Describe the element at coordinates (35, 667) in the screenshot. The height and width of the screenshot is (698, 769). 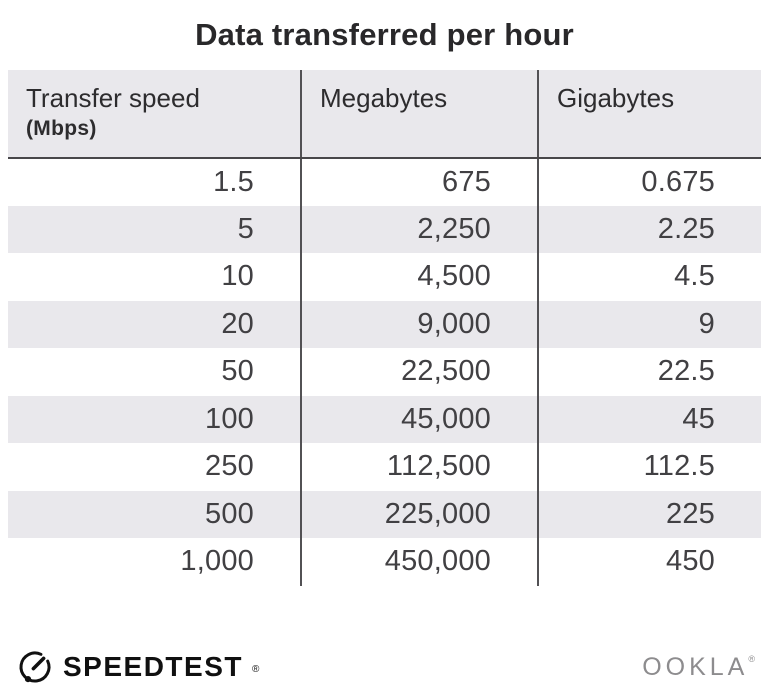
I see `speedometer-gauge-icon` at that location.